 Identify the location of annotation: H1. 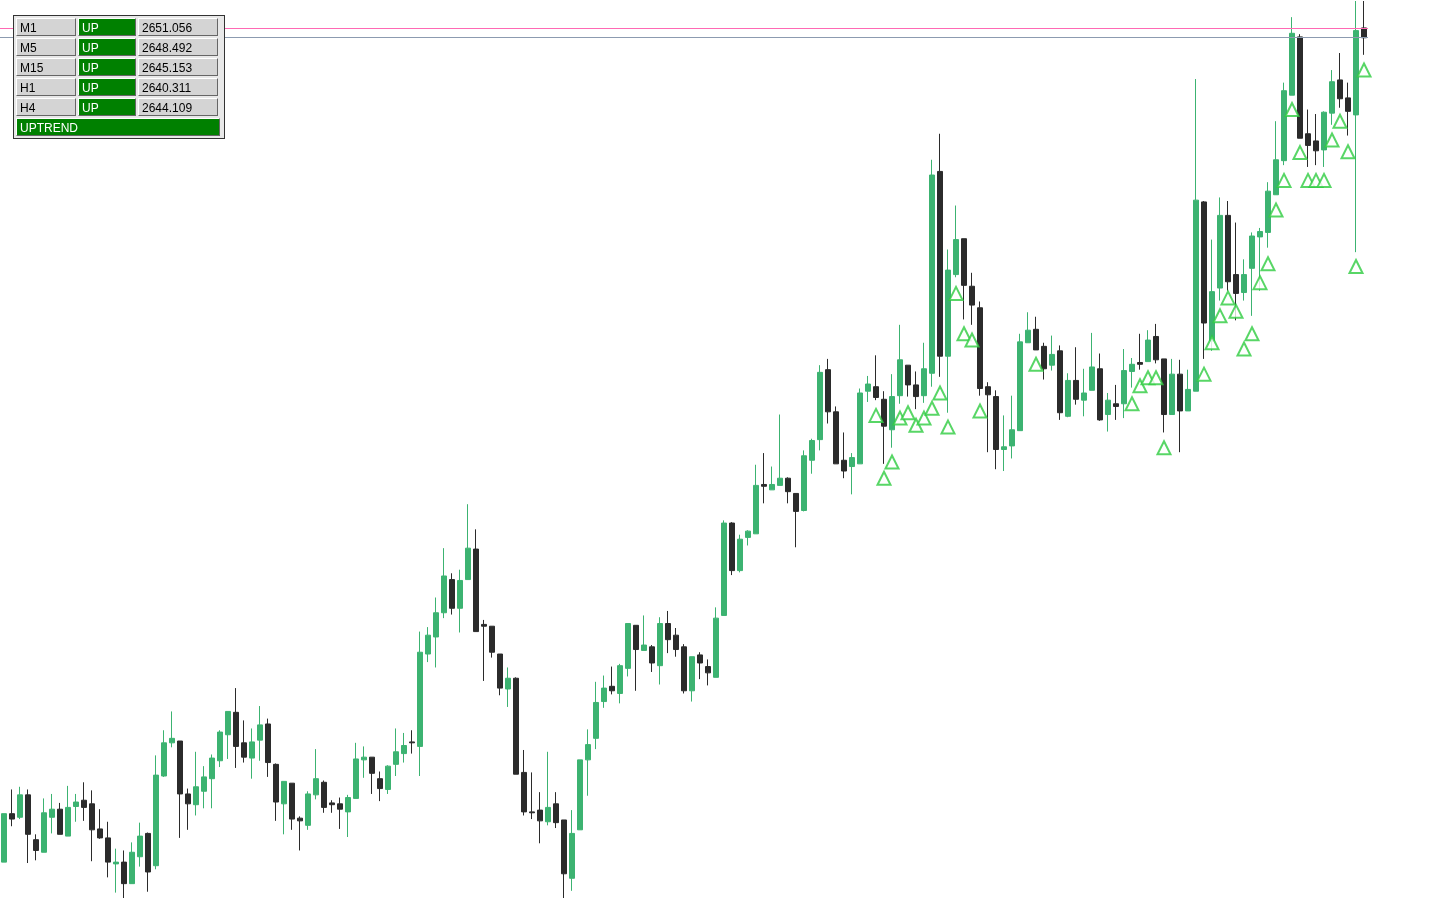
(46, 87).